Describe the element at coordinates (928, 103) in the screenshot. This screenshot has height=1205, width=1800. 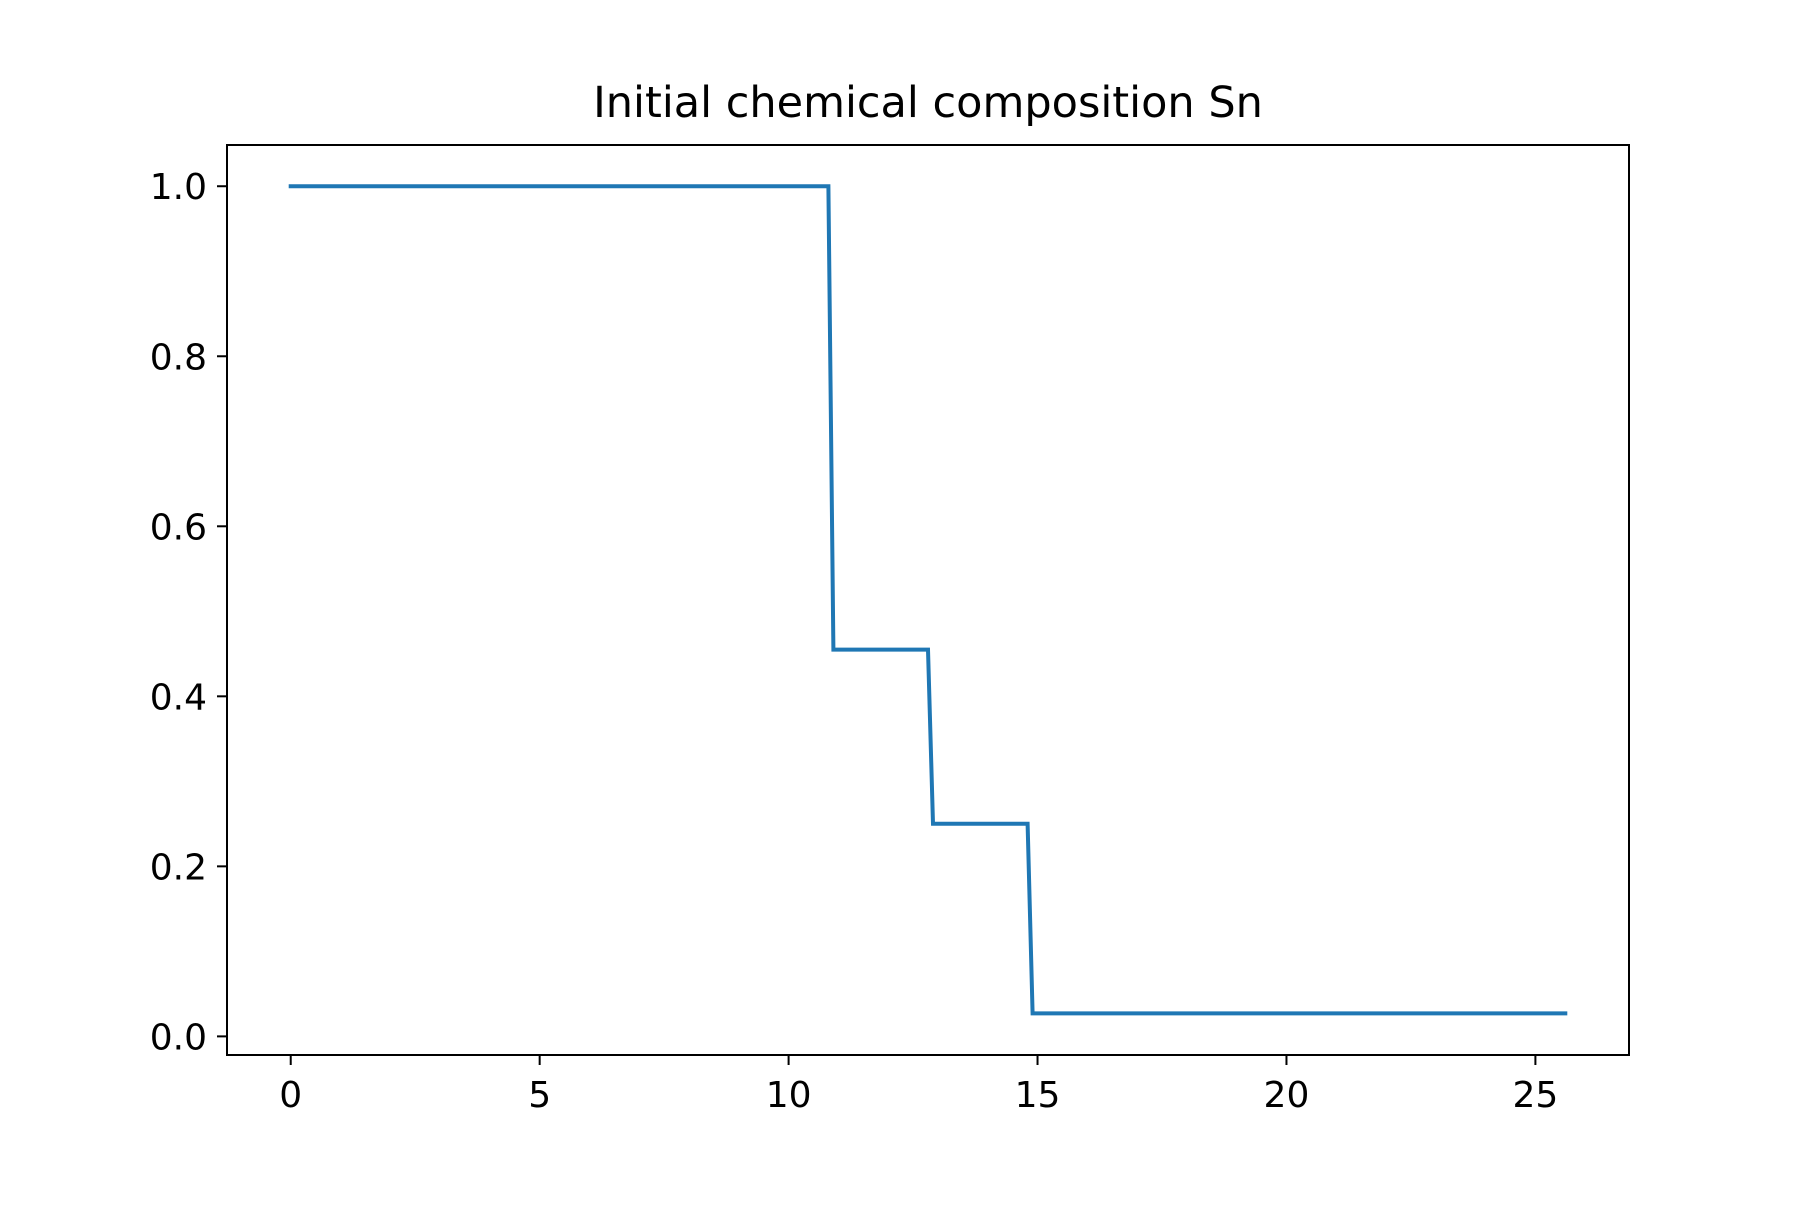
I see `chart-title: Initial chemical composition Sn` at that location.